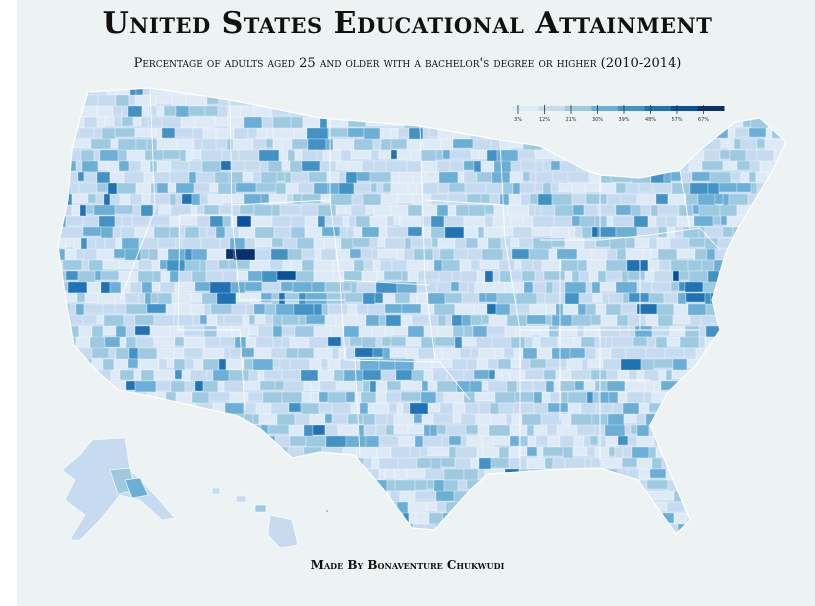 The image size is (815, 606). I want to click on legend-tick-label: 30%, so click(597, 120).